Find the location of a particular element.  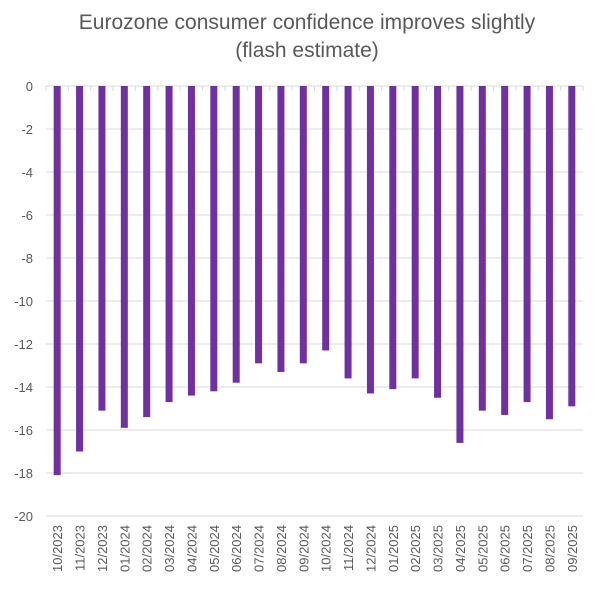

bar-04-2024 is located at coordinates (191, 241).